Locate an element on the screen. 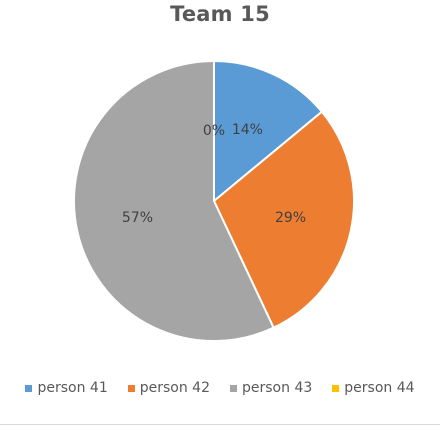  legend-label: person 42 is located at coordinates (174, 388).